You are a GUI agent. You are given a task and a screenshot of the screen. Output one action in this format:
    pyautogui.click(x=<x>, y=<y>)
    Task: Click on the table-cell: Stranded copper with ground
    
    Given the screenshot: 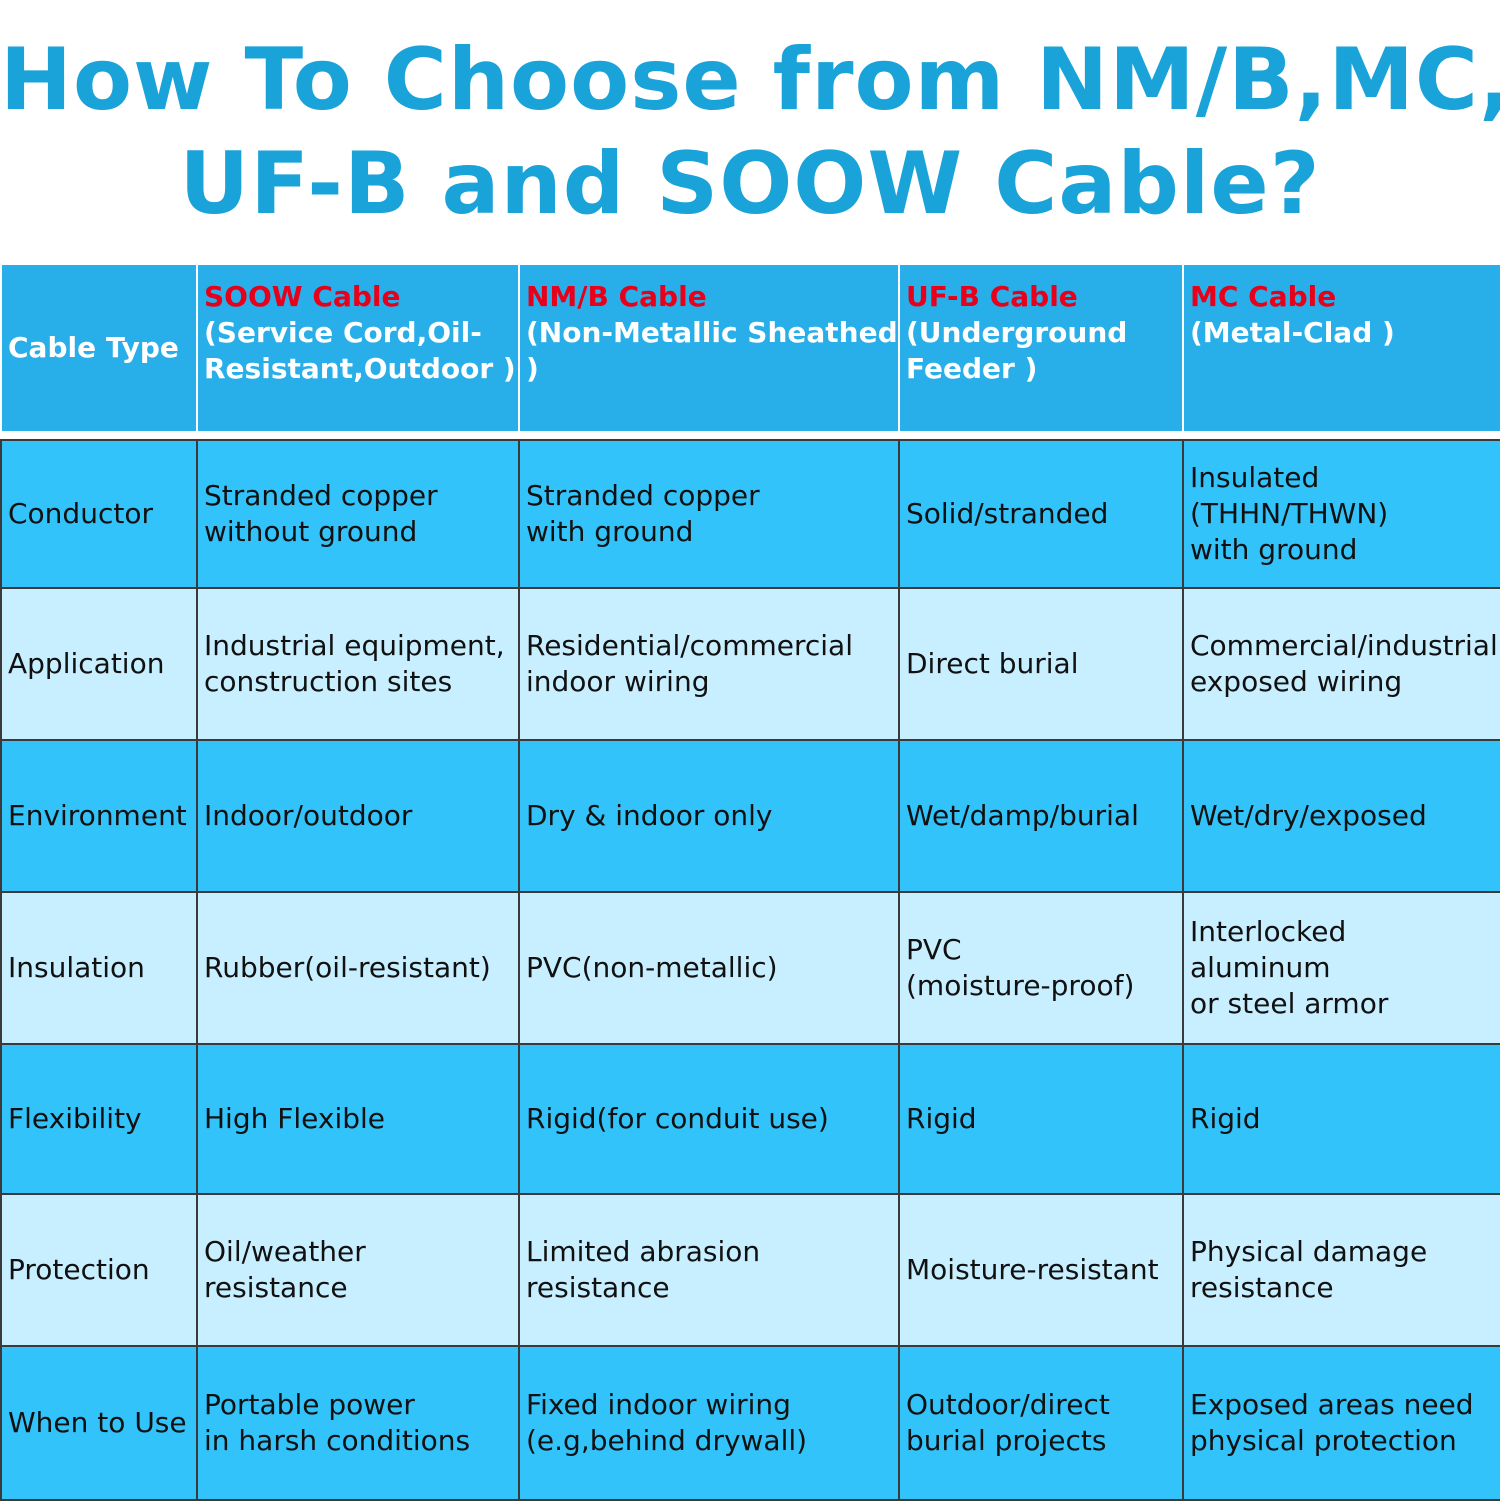 What is the action you would take?
    pyautogui.click(x=709, y=514)
    